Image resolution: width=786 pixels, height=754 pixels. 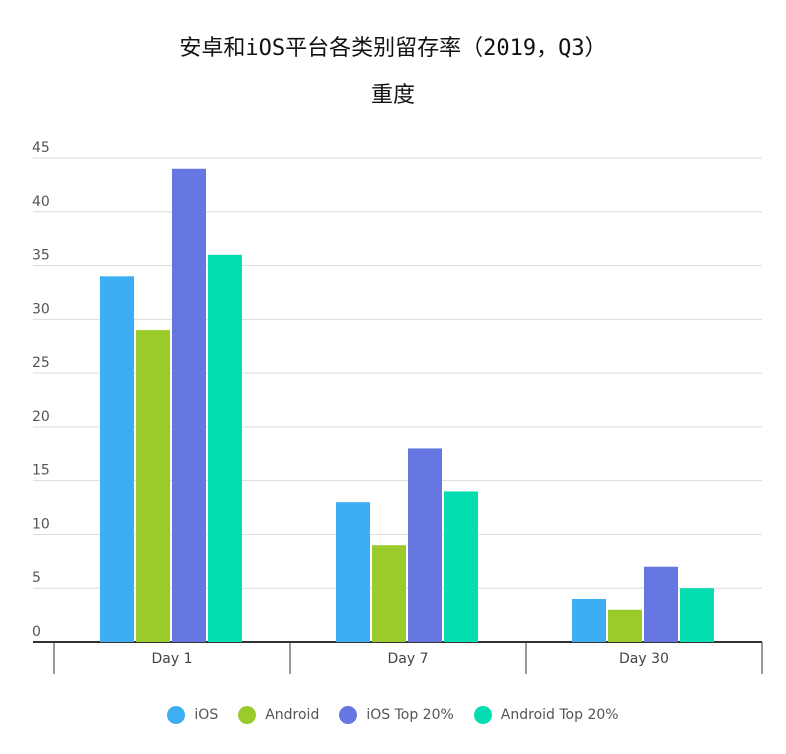 I want to click on y-tick-label: 35, so click(x=41, y=256).